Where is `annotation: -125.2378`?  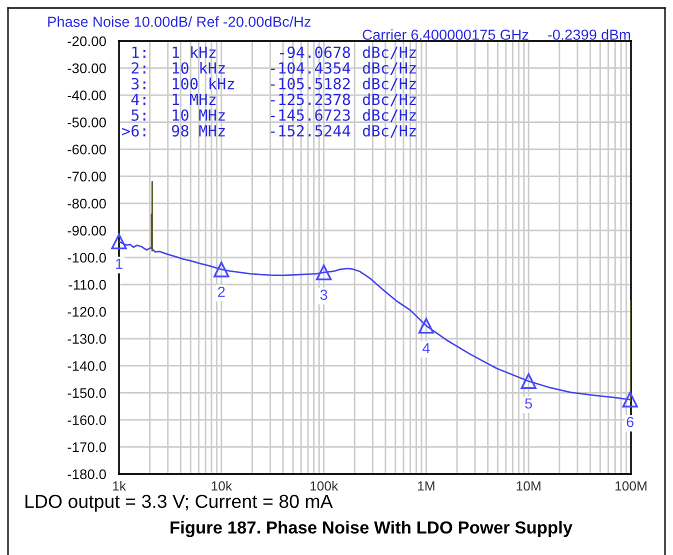 annotation: -125.2378 is located at coordinates (310, 100).